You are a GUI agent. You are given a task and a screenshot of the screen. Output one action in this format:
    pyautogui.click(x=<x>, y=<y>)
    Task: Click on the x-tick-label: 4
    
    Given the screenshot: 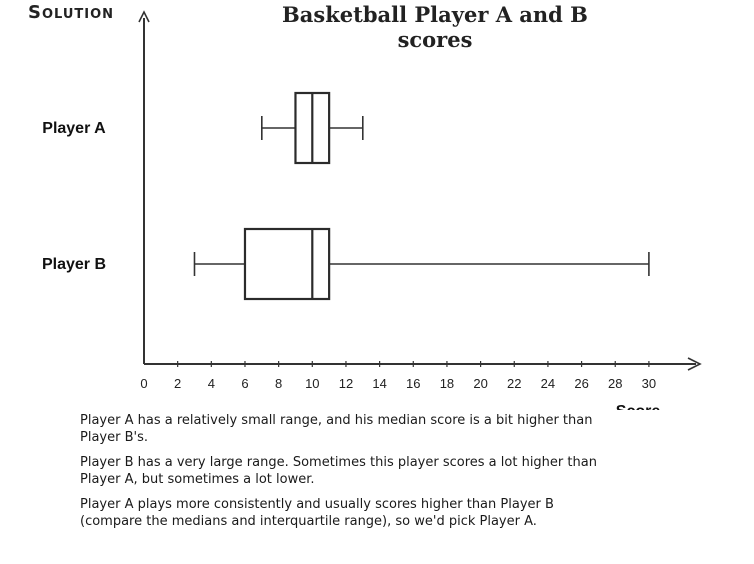 What is the action you would take?
    pyautogui.click(x=211, y=383)
    